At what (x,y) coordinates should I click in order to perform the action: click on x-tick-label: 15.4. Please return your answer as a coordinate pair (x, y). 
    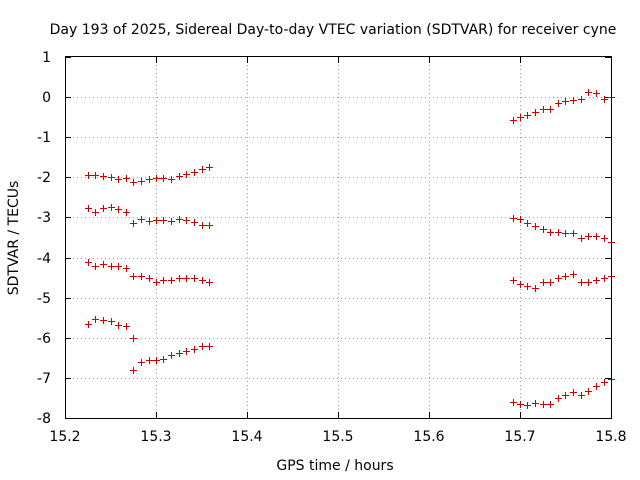
    Looking at the image, I should click on (246, 437).